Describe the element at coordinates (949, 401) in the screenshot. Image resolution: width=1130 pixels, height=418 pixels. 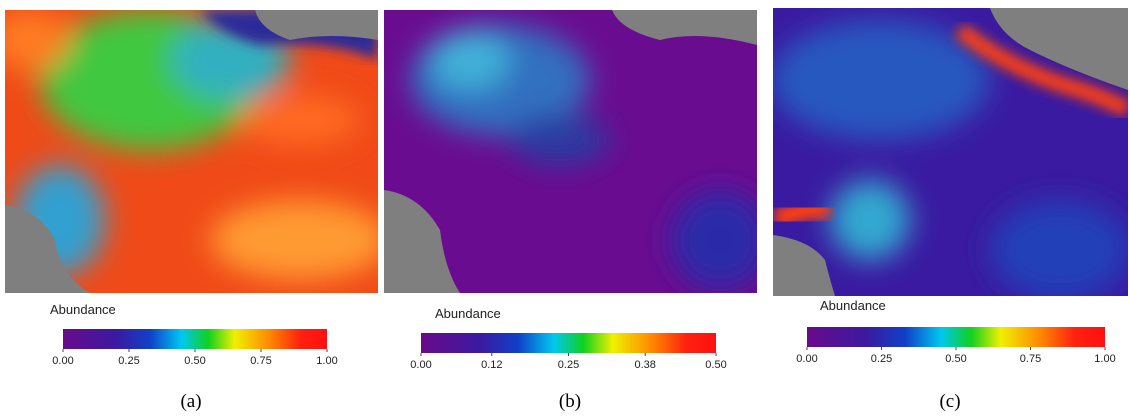
I see `panel-caption: (c)` at that location.